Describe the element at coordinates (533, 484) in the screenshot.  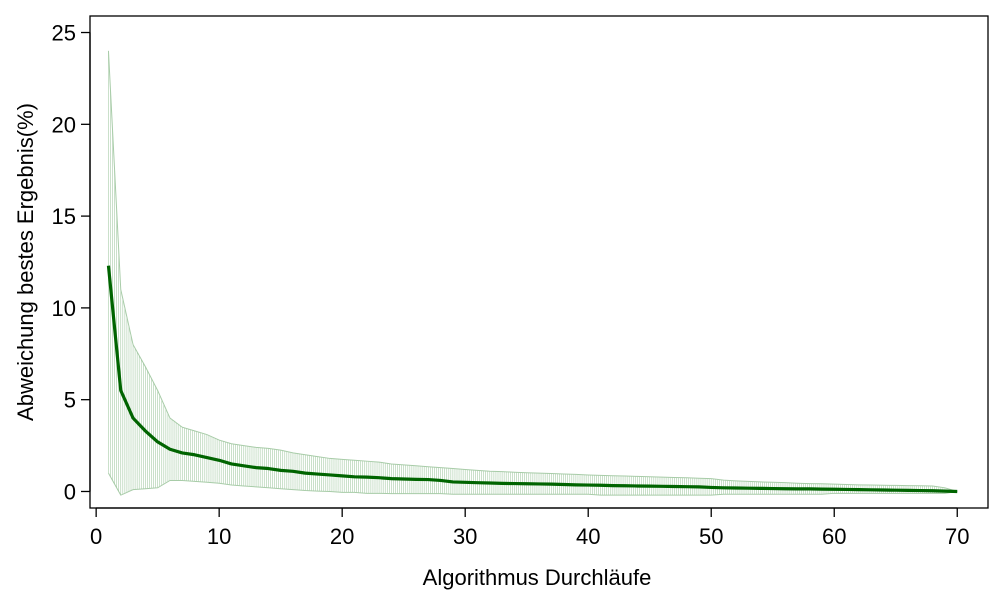
I see `band-lower-edge` at that location.